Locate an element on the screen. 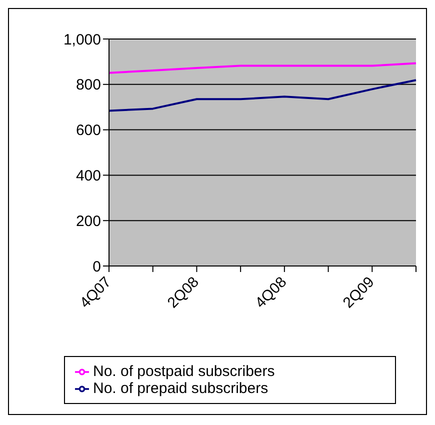 This screenshot has width=435, height=425. y-tick-label: 1,000 is located at coordinates (82, 39).